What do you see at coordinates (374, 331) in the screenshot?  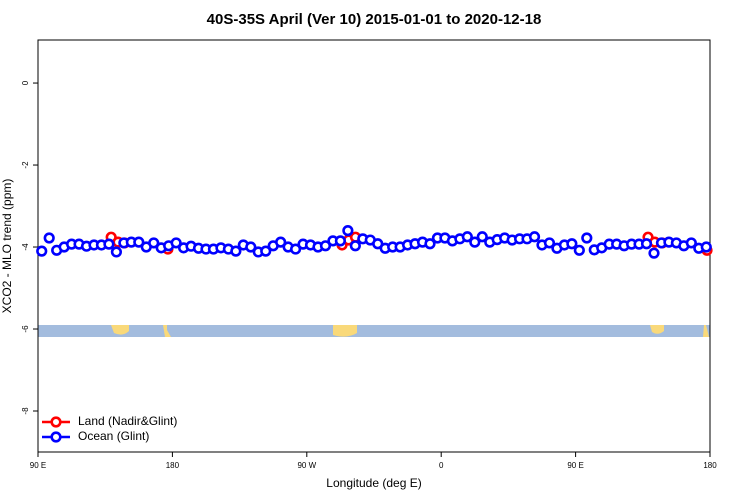 I see `map-strip` at bounding box center [374, 331].